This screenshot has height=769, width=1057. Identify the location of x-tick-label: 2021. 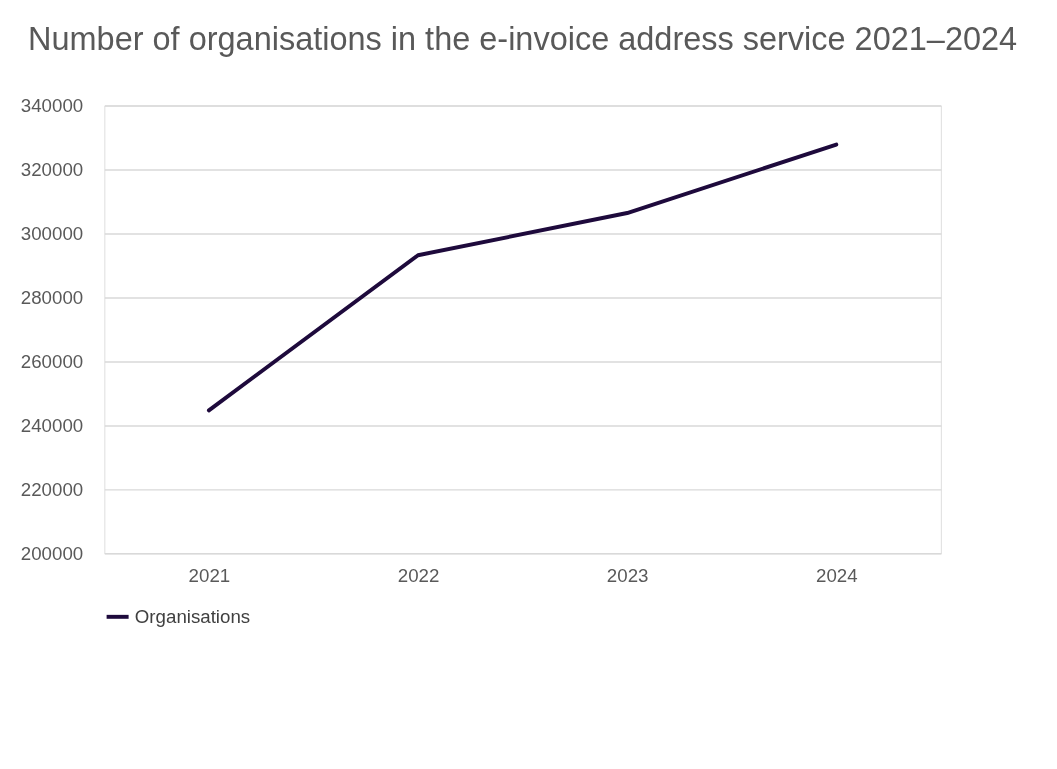
(209, 576).